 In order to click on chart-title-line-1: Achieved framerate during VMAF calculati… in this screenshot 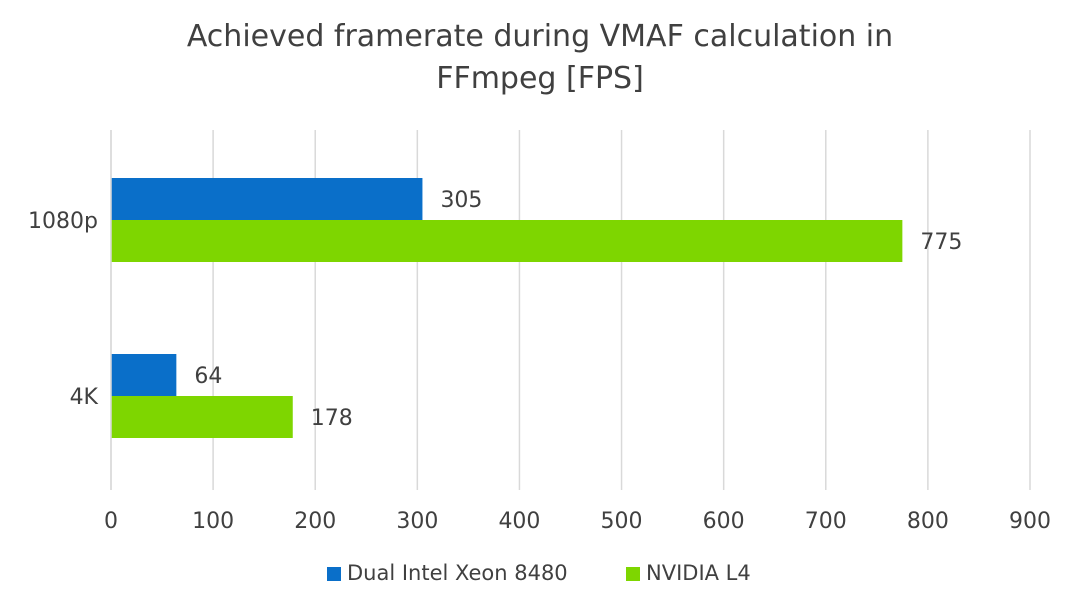, I will do `click(540, 36)`.